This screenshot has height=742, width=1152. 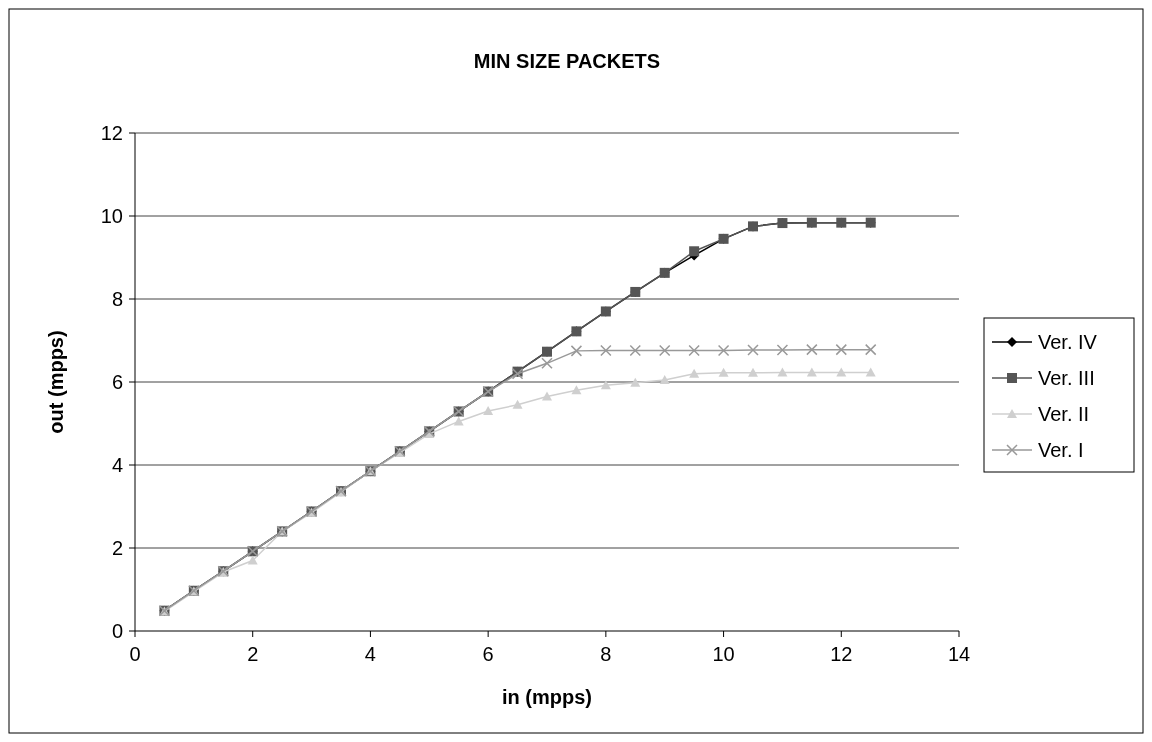 I want to click on x-tick-label: 6, so click(x=488, y=654).